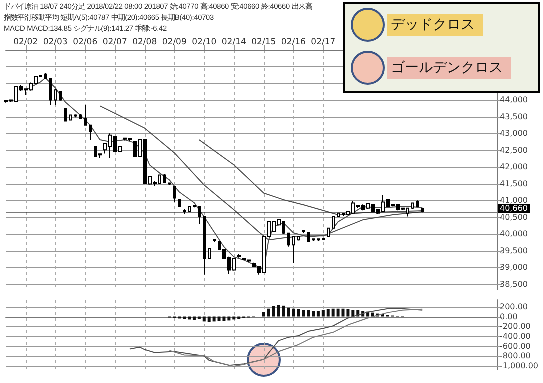 This screenshot has height=383, width=543. Describe the element at coordinates (514, 201) in the screenshot. I see `y-tick-label: 41,000` at that location.